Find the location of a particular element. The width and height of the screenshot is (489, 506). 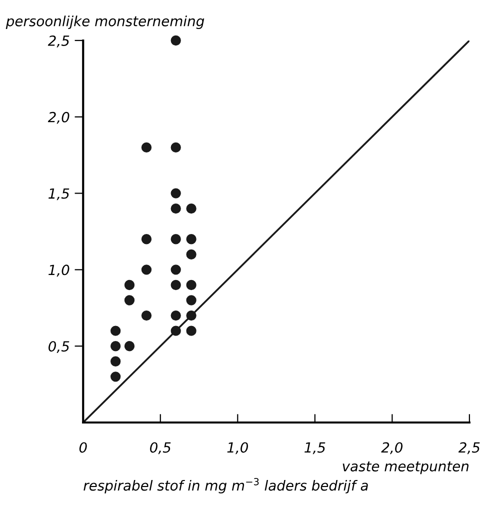

x-axis-title: vaste meetpunten is located at coordinates (405, 468).